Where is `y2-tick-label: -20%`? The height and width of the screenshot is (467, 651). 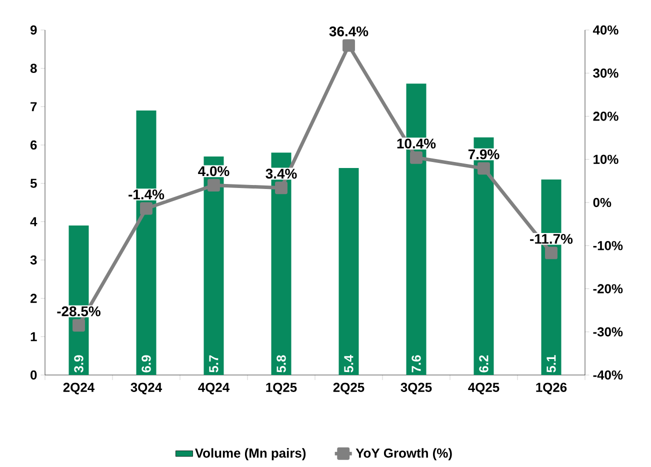
y2-tick-label: -20% is located at coordinates (608, 289).